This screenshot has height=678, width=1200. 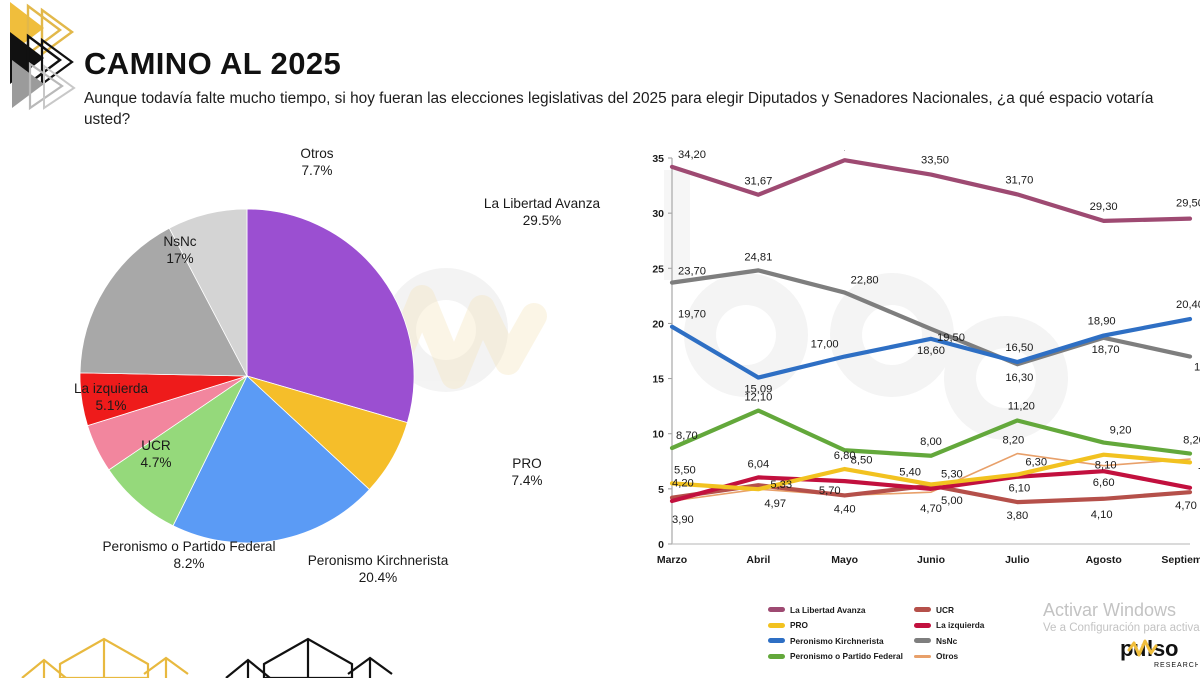 What do you see at coordinates (935, 161) in the screenshot?
I see `data-label-0-3: 33,50` at bounding box center [935, 161].